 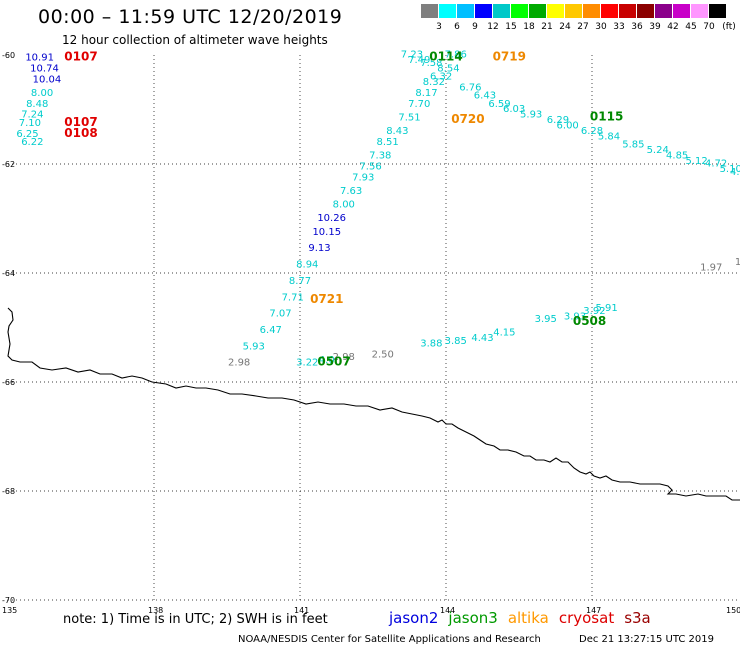 I want to click on lat-label: -64, so click(x=8, y=273).